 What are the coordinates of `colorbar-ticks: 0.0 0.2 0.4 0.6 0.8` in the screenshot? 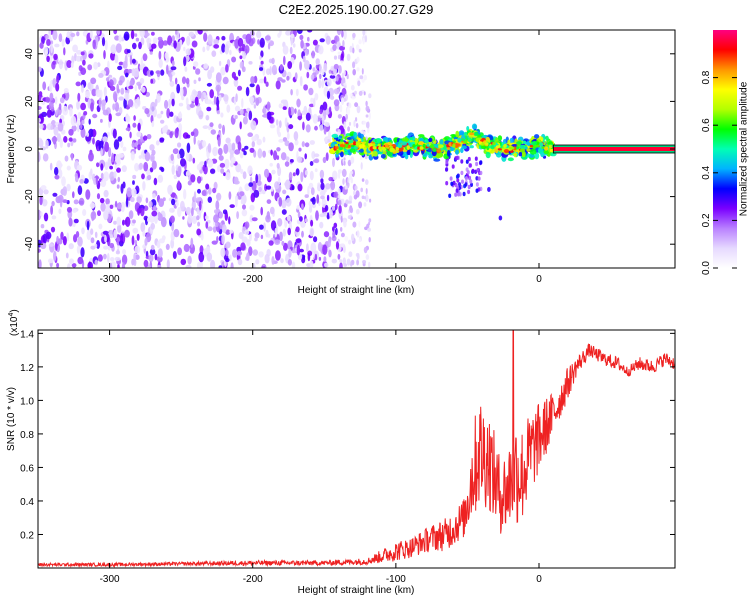 It's located at (719, 172).